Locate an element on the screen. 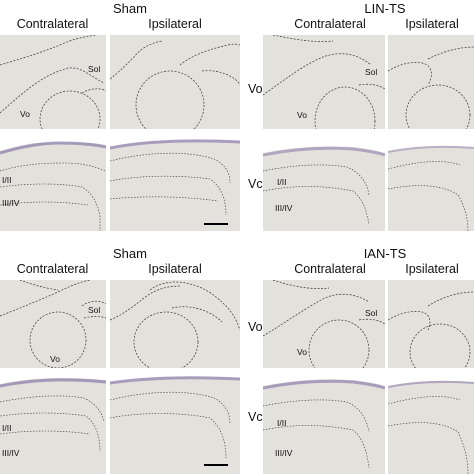 The image size is (474, 474). image-panel-sham2-vo-ipsilateral is located at coordinates (175, 324).